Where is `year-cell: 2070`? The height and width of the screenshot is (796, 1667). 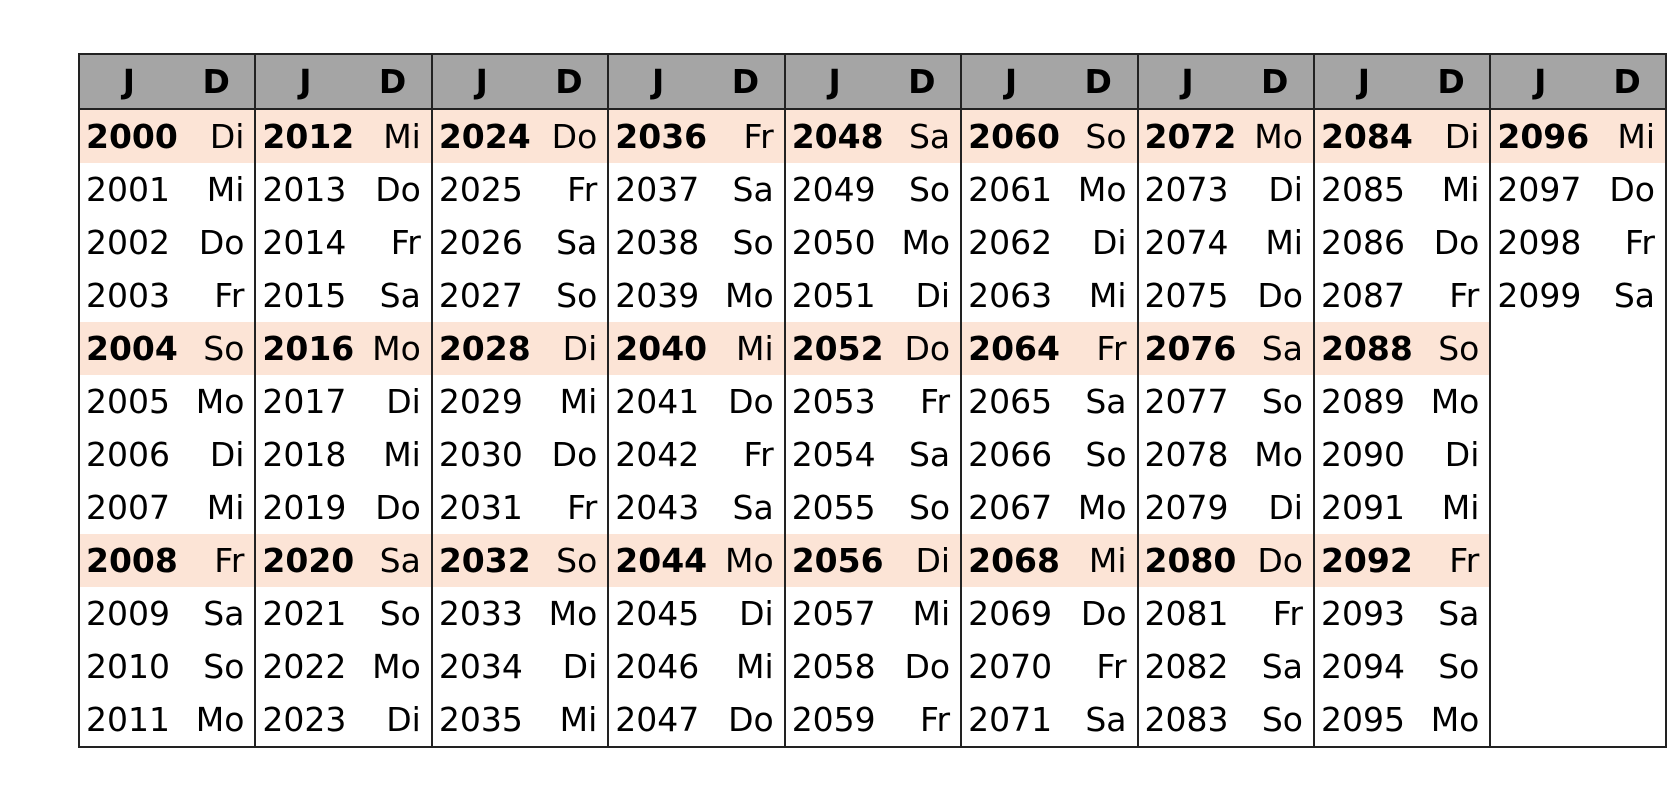 year-cell: 2070 is located at coordinates (1010, 666).